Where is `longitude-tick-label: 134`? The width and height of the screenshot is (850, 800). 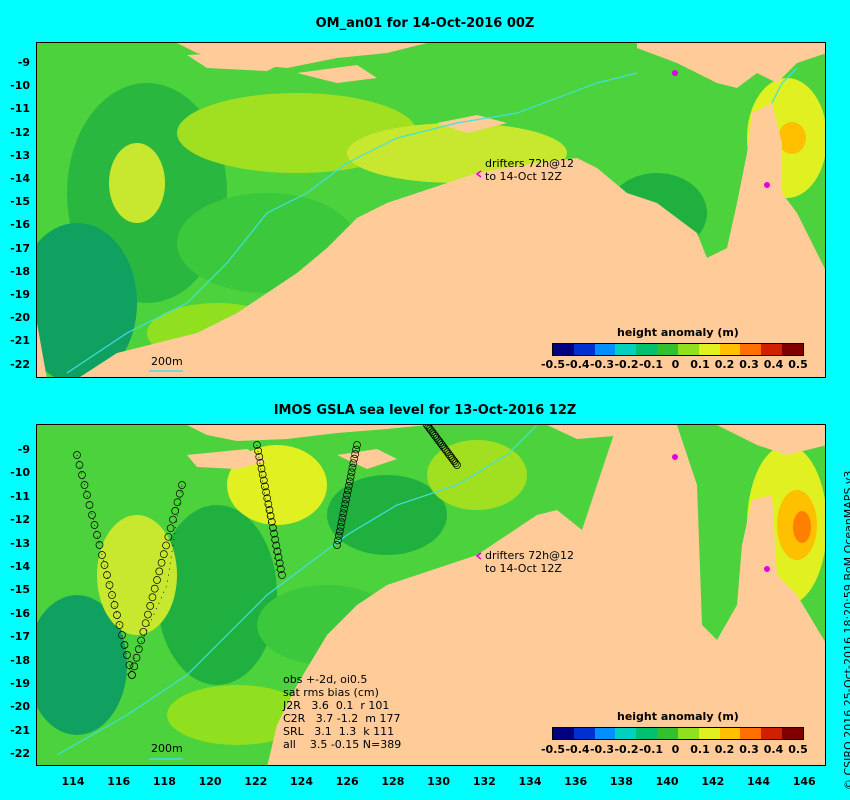
longitude-tick-label: 134 is located at coordinates (530, 781).